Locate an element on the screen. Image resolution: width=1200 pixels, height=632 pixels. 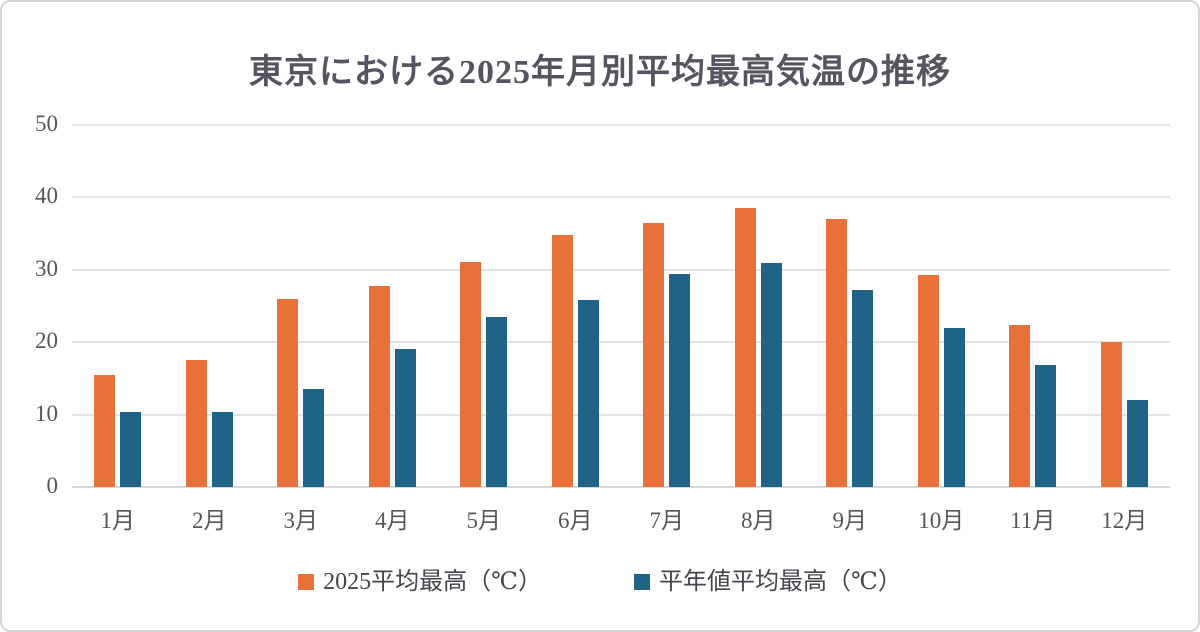
bar-2025-6月 is located at coordinates (562, 361).